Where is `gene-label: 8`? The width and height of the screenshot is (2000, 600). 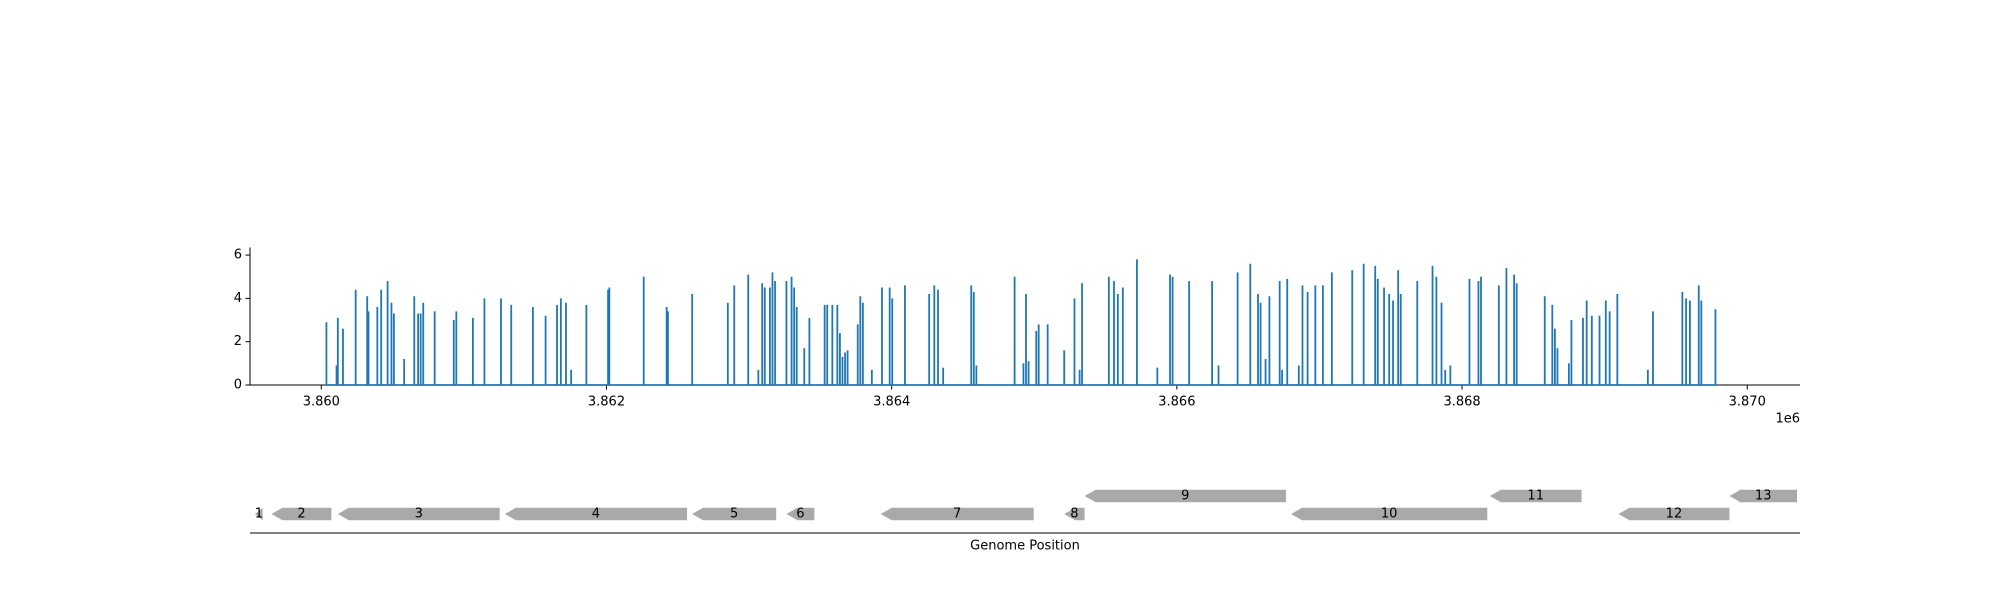 gene-label: 8 is located at coordinates (1074, 514).